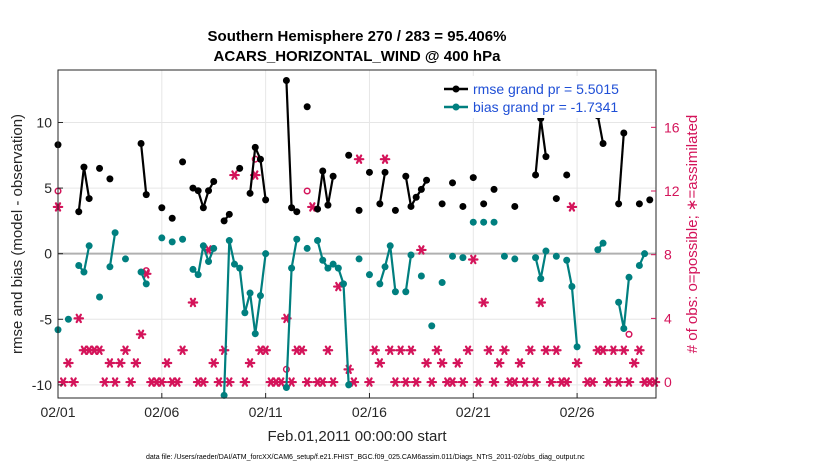 This screenshot has width=830, height=470. I want to click on x-tick-label: 02/16, so click(369, 412).